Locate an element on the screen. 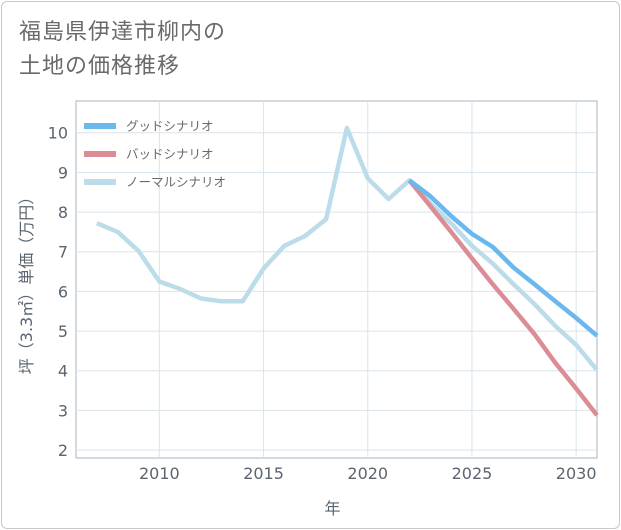 The image size is (621, 530). y-tick-label: 10 is located at coordinates (58, 133).